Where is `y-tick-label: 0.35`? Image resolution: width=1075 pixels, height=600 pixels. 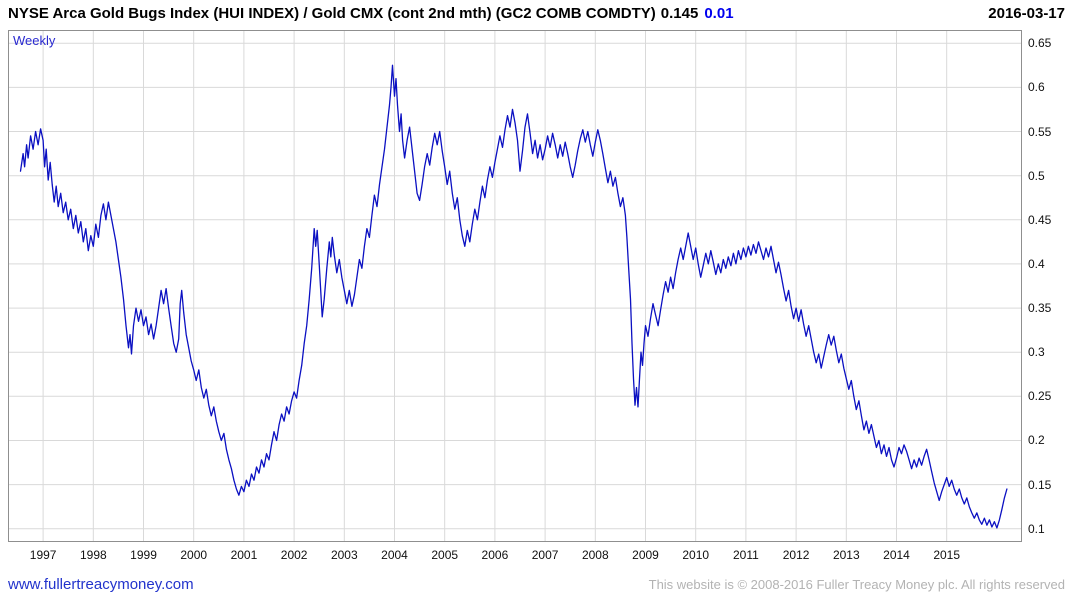 y-tick-label: 0.35 is located at coordinates (1040, 308).